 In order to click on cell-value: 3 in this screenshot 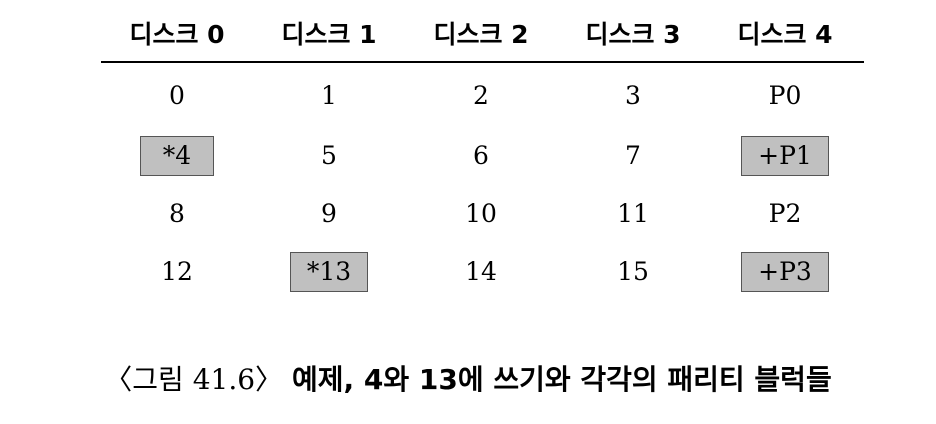, I will do `click(633, 95)`.